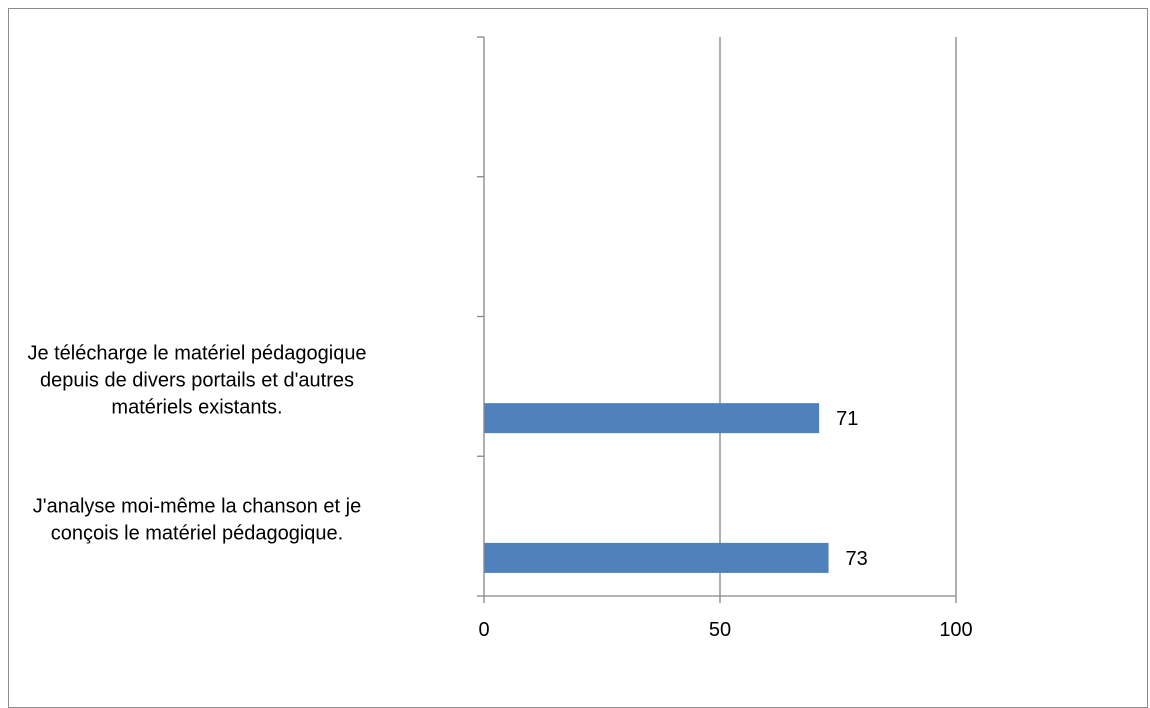  Describe the element at coordinates (857, 559) in the screenshot. I see `data-label-2: 73` at that location.